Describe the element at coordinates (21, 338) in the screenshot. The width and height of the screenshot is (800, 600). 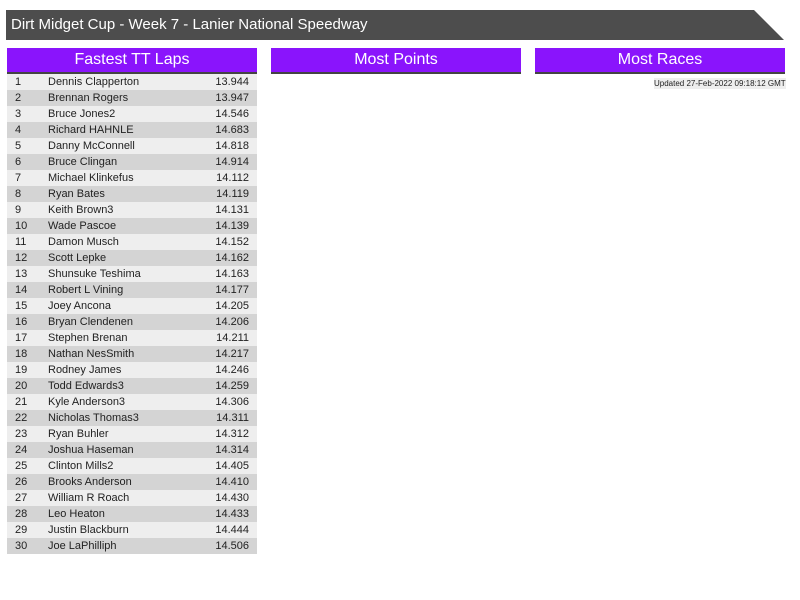
I see `position: 17` at that location.